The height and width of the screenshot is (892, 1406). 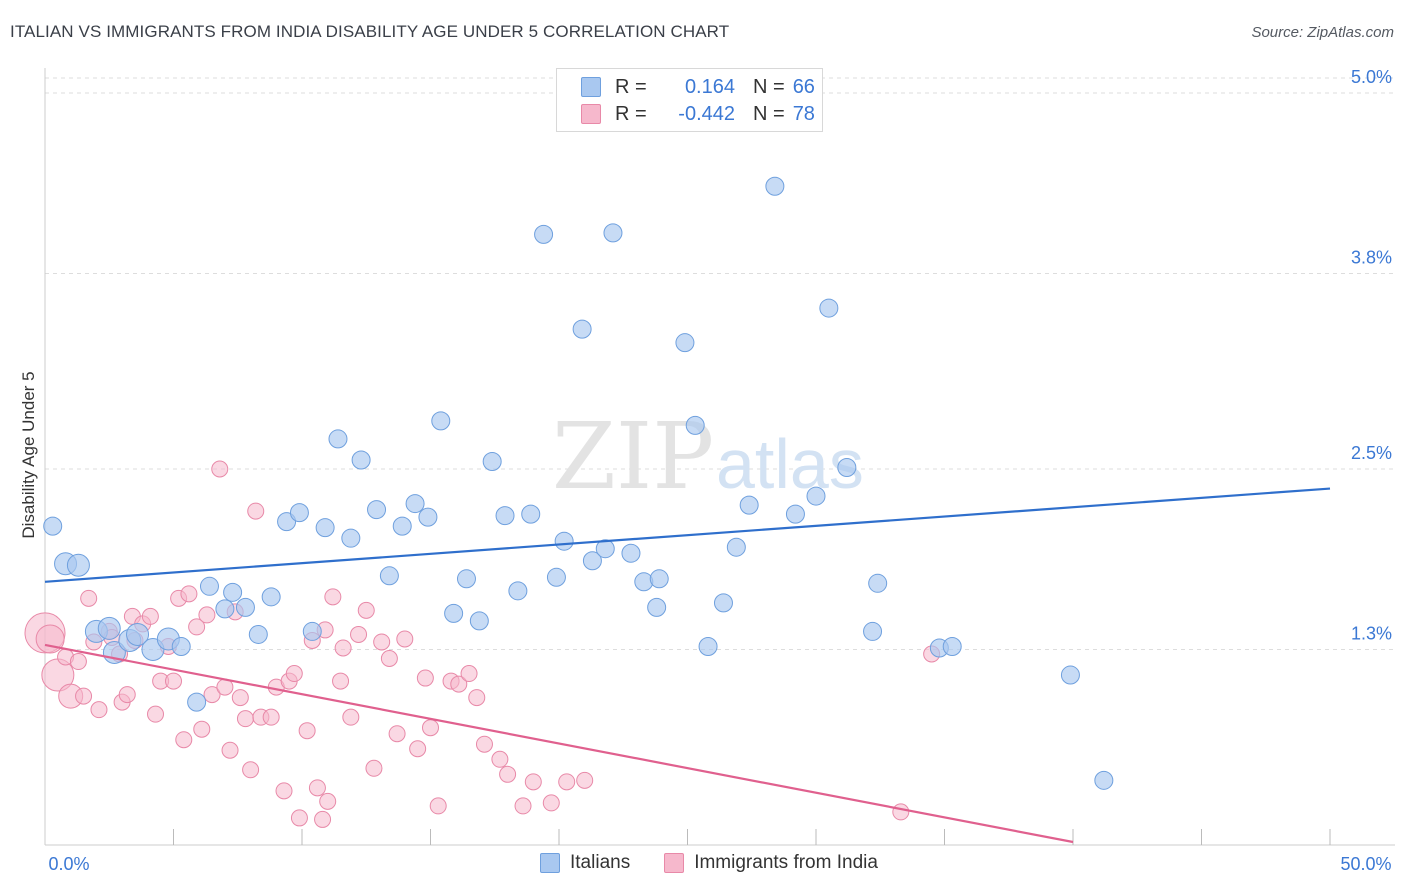 I want to click on x-tick-label: 0.0%, so click(x=68, y=864).